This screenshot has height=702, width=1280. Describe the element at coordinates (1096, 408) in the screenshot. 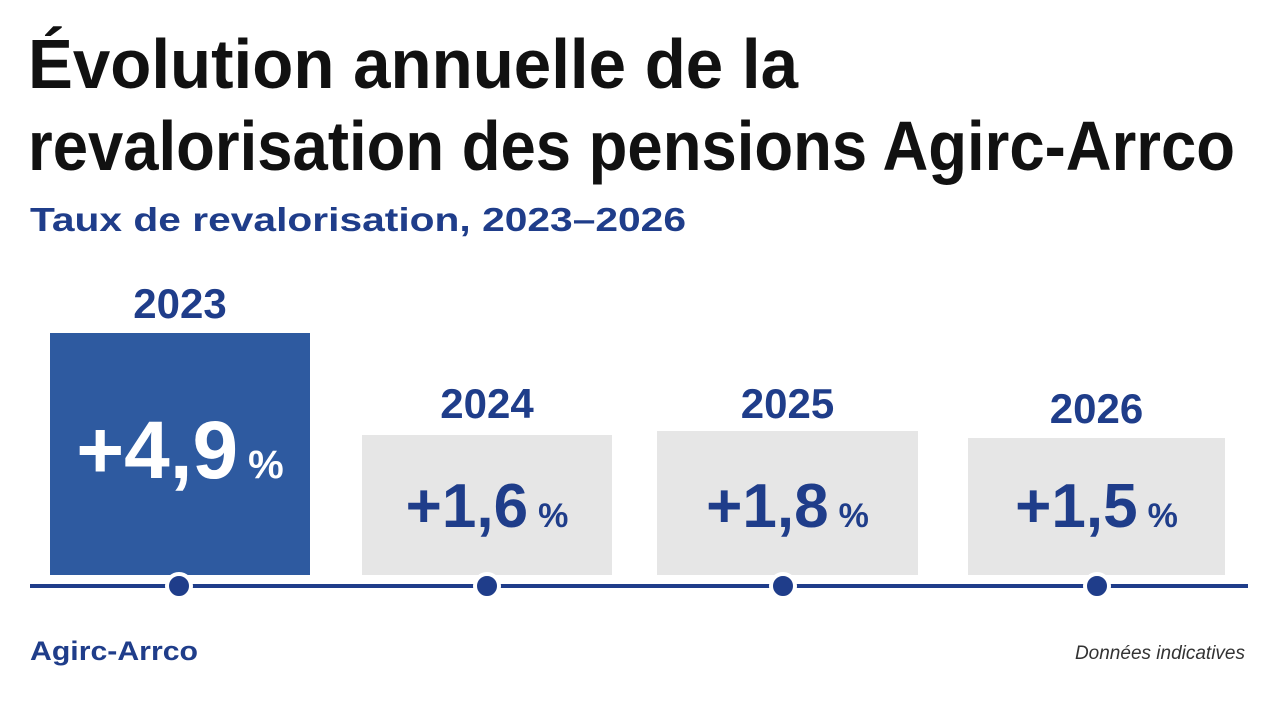

I see `card-year: 2026` at that location.